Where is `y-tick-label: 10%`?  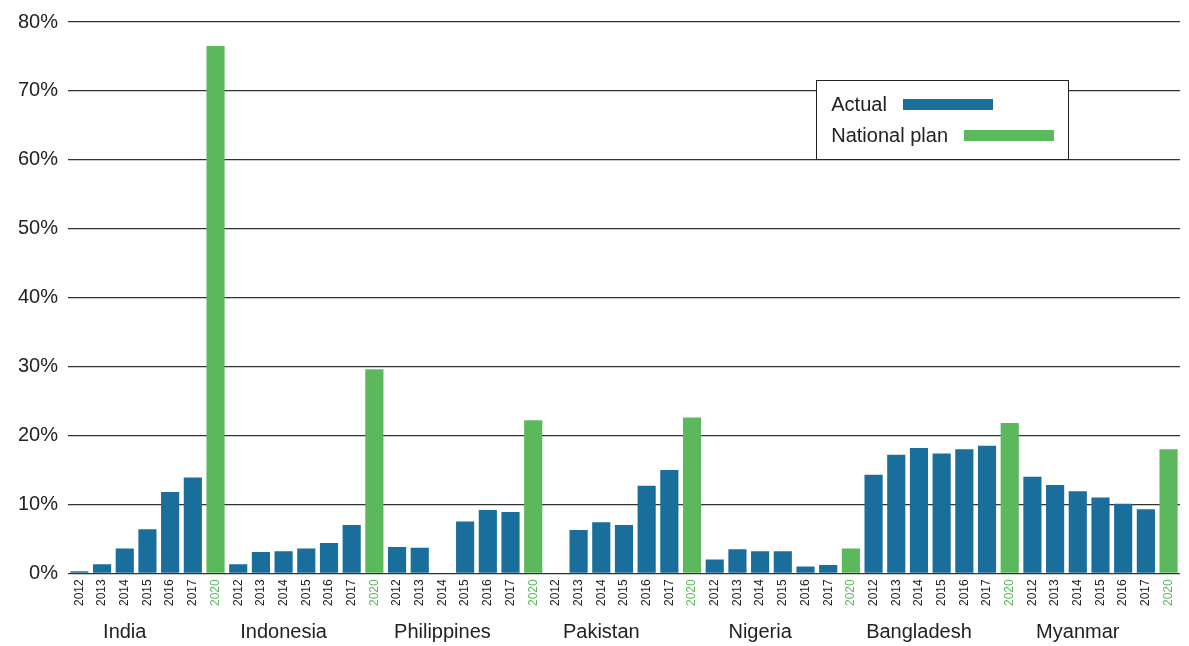 y-tick-label: 10% is located at coordinates (38, 502).